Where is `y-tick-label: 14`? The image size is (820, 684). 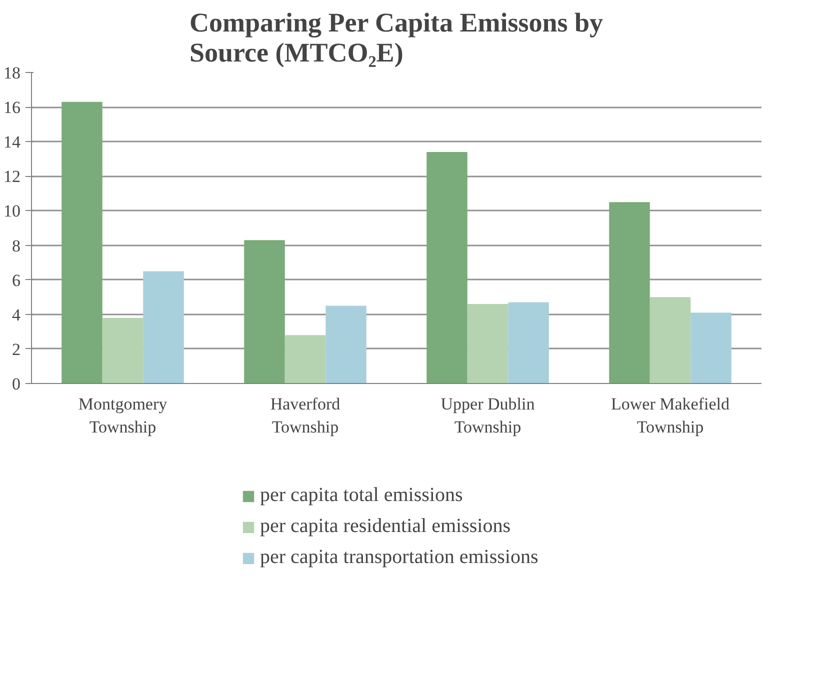 y-tick-label: 14 is located at coordinates (12, 142).